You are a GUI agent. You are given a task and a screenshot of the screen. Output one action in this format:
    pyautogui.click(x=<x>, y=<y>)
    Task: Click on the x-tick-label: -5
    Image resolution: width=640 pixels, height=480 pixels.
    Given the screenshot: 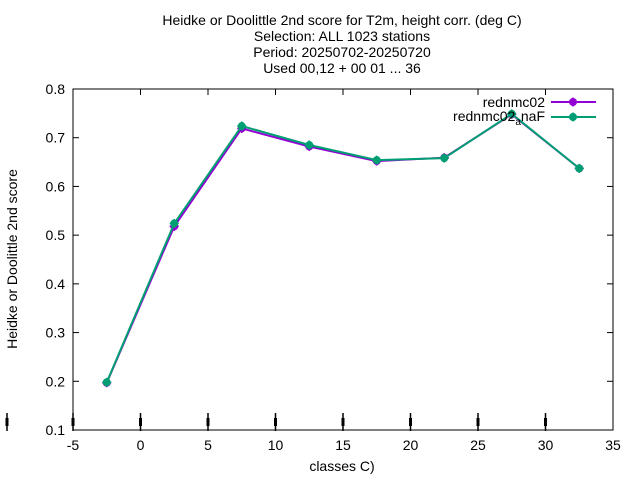 What is the action you would take?
    pyautogui.click(x=73, y=445)
    